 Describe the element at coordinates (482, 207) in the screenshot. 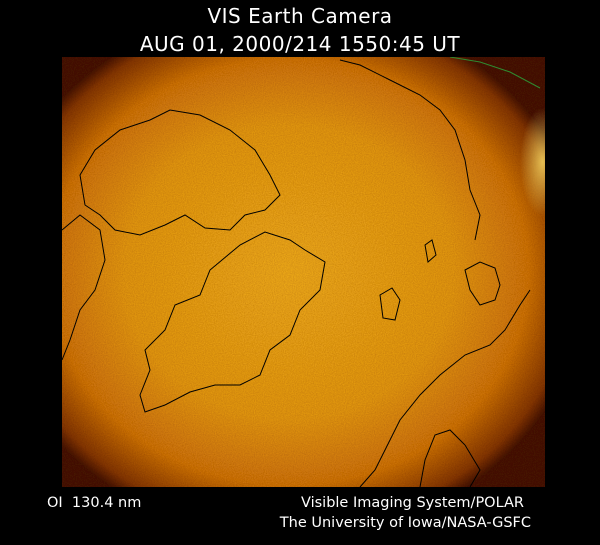

I see `limb-glow` at that location.